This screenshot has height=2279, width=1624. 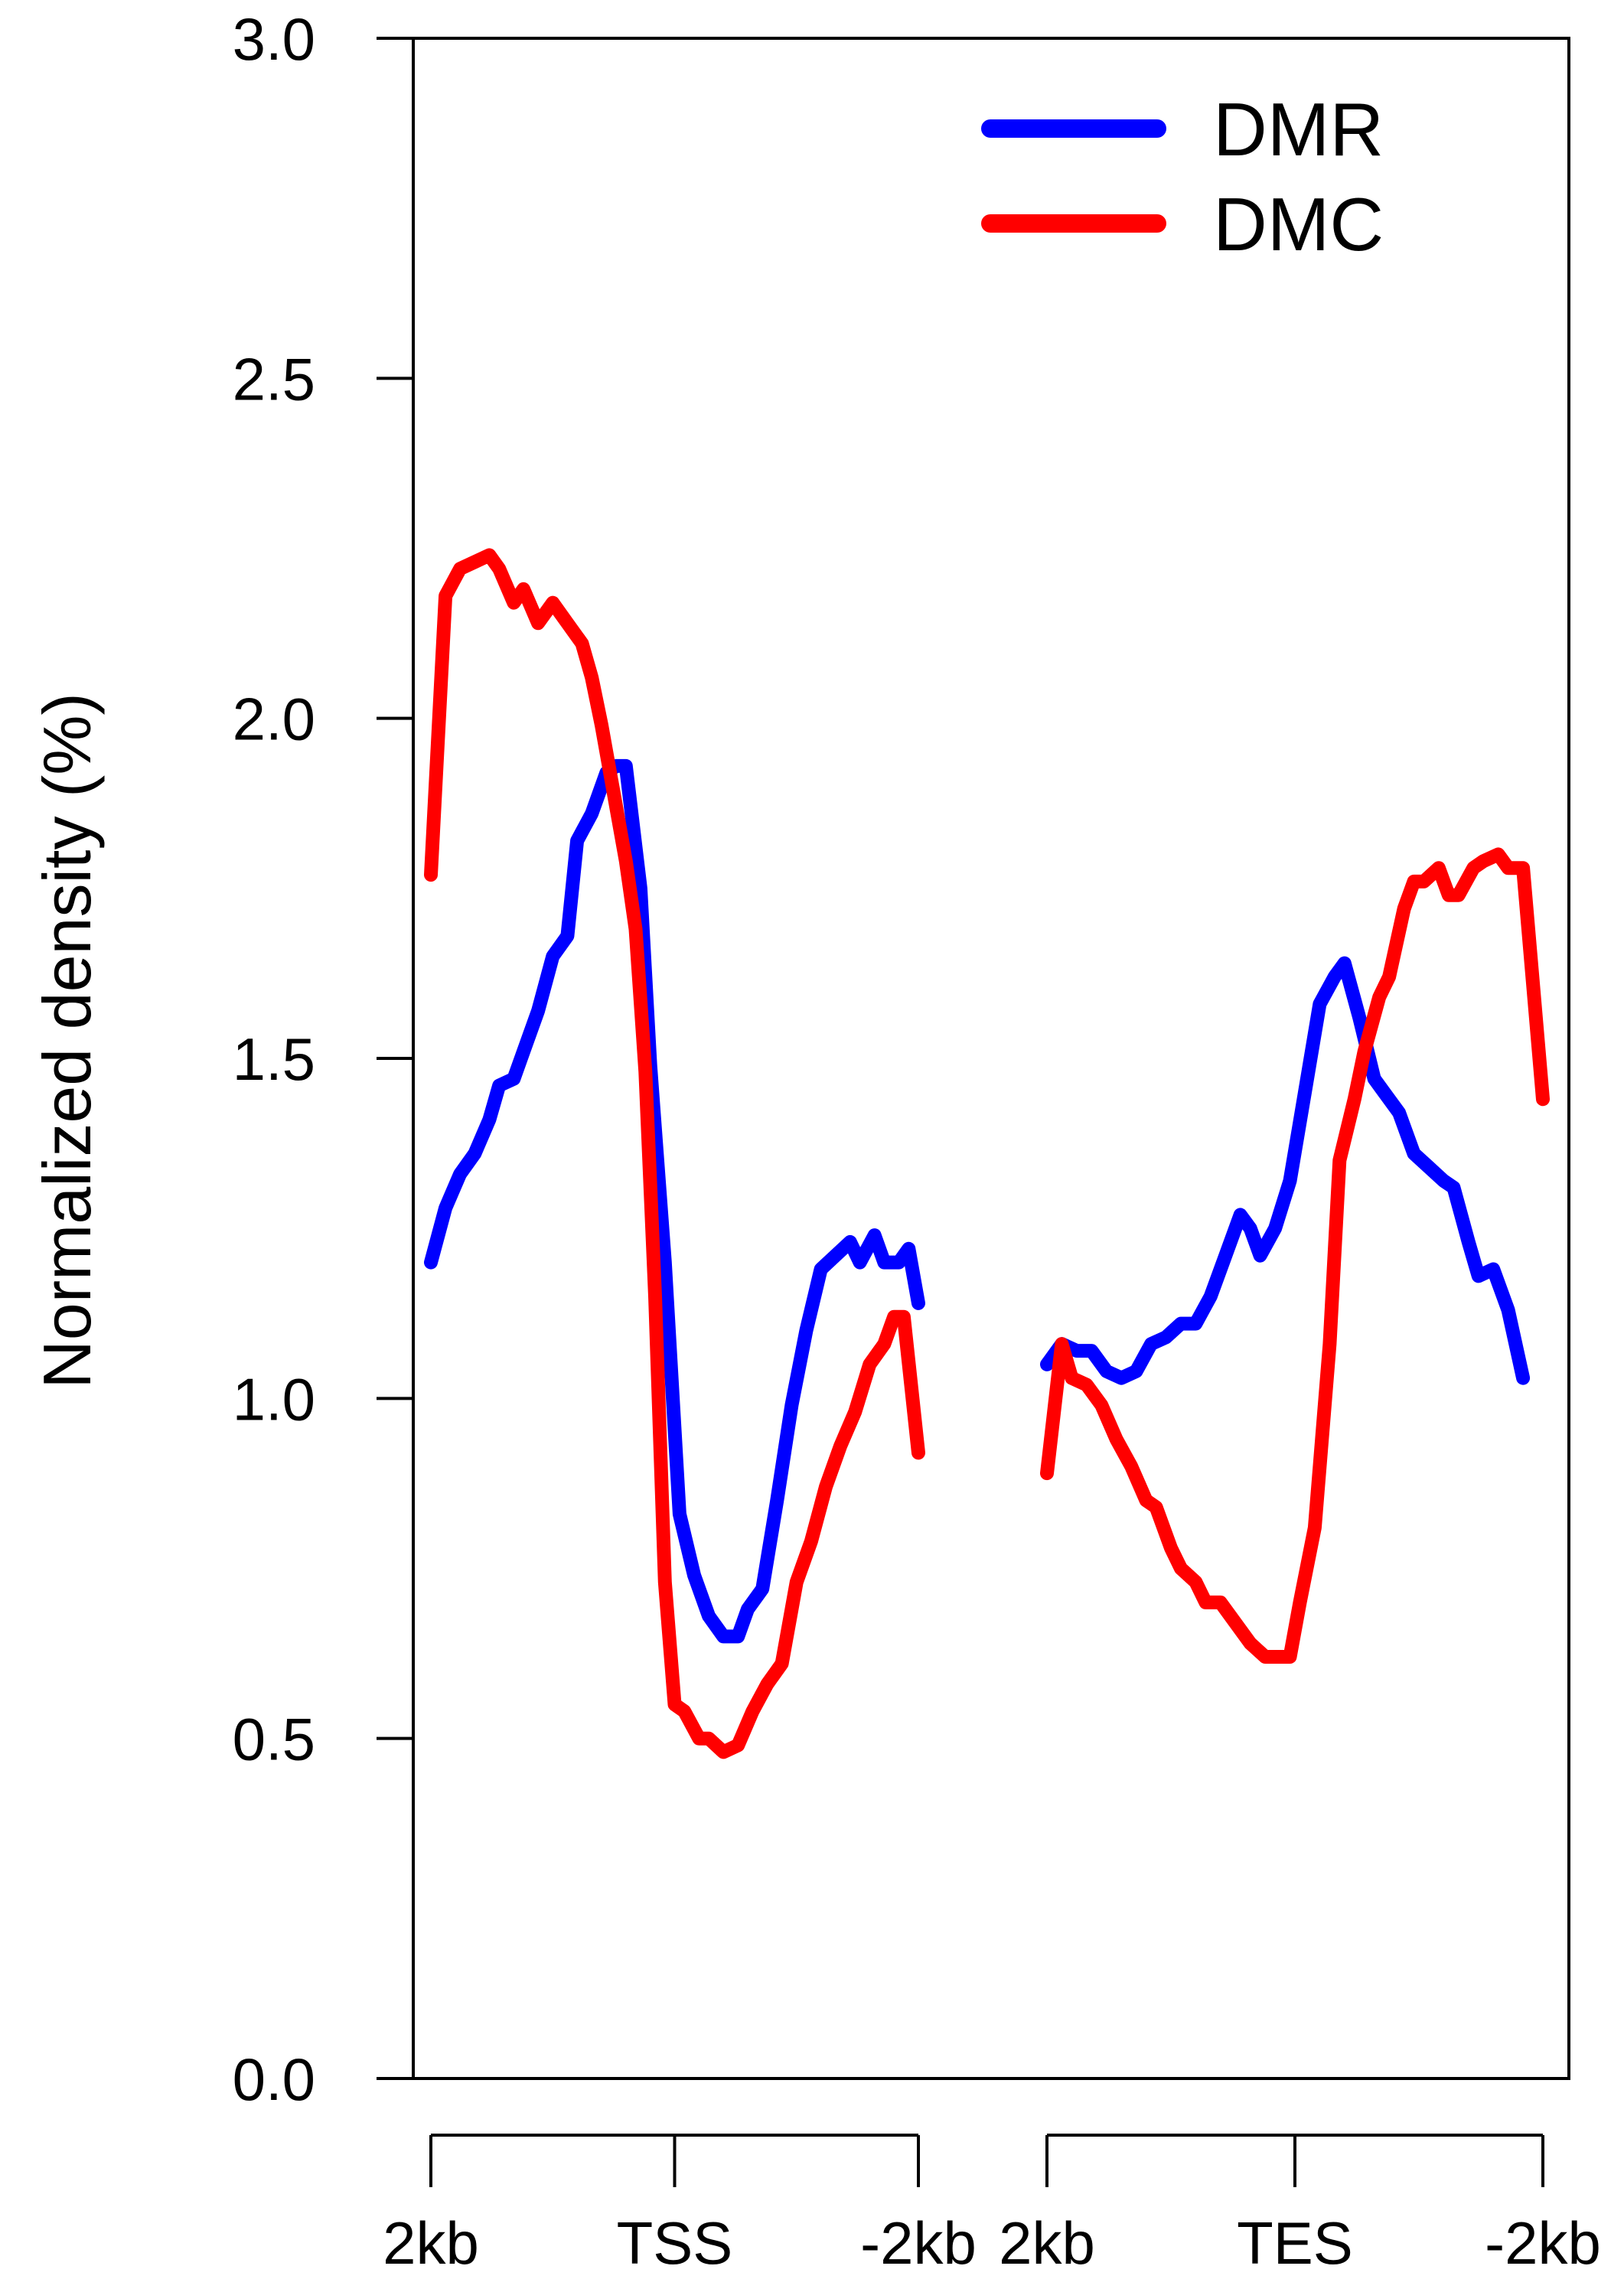 I want to click on y-tick-label: 2.5, so click(x=274, y=378).